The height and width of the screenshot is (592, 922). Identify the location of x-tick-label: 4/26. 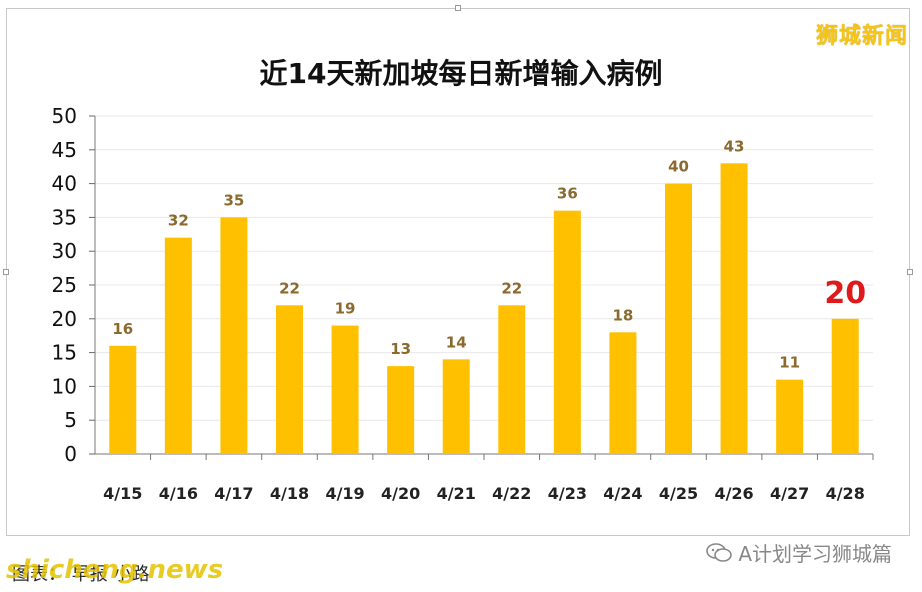
(733, 493).